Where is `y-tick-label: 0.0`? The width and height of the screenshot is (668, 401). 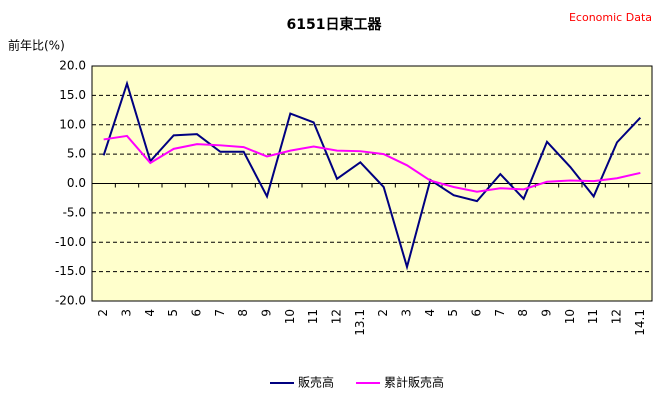 y-tick-label: 0.0 is located at coordinates (76, 183).